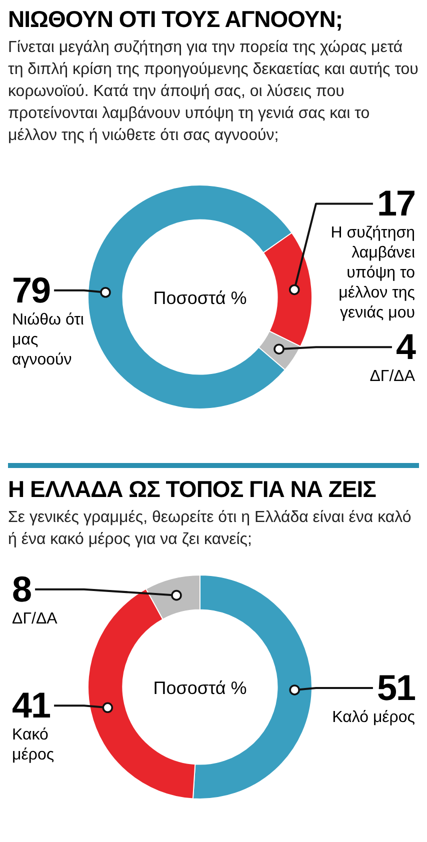 This screenshot has height=842, width=427. I want to click on data-label: 79, so click(31, 289).